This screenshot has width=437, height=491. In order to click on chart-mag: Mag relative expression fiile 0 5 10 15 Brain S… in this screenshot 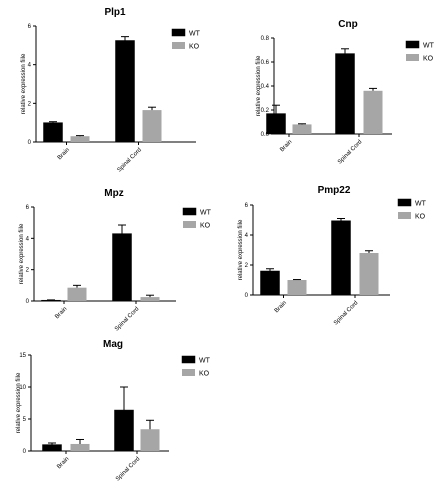, I will do `click(113, 411)`.